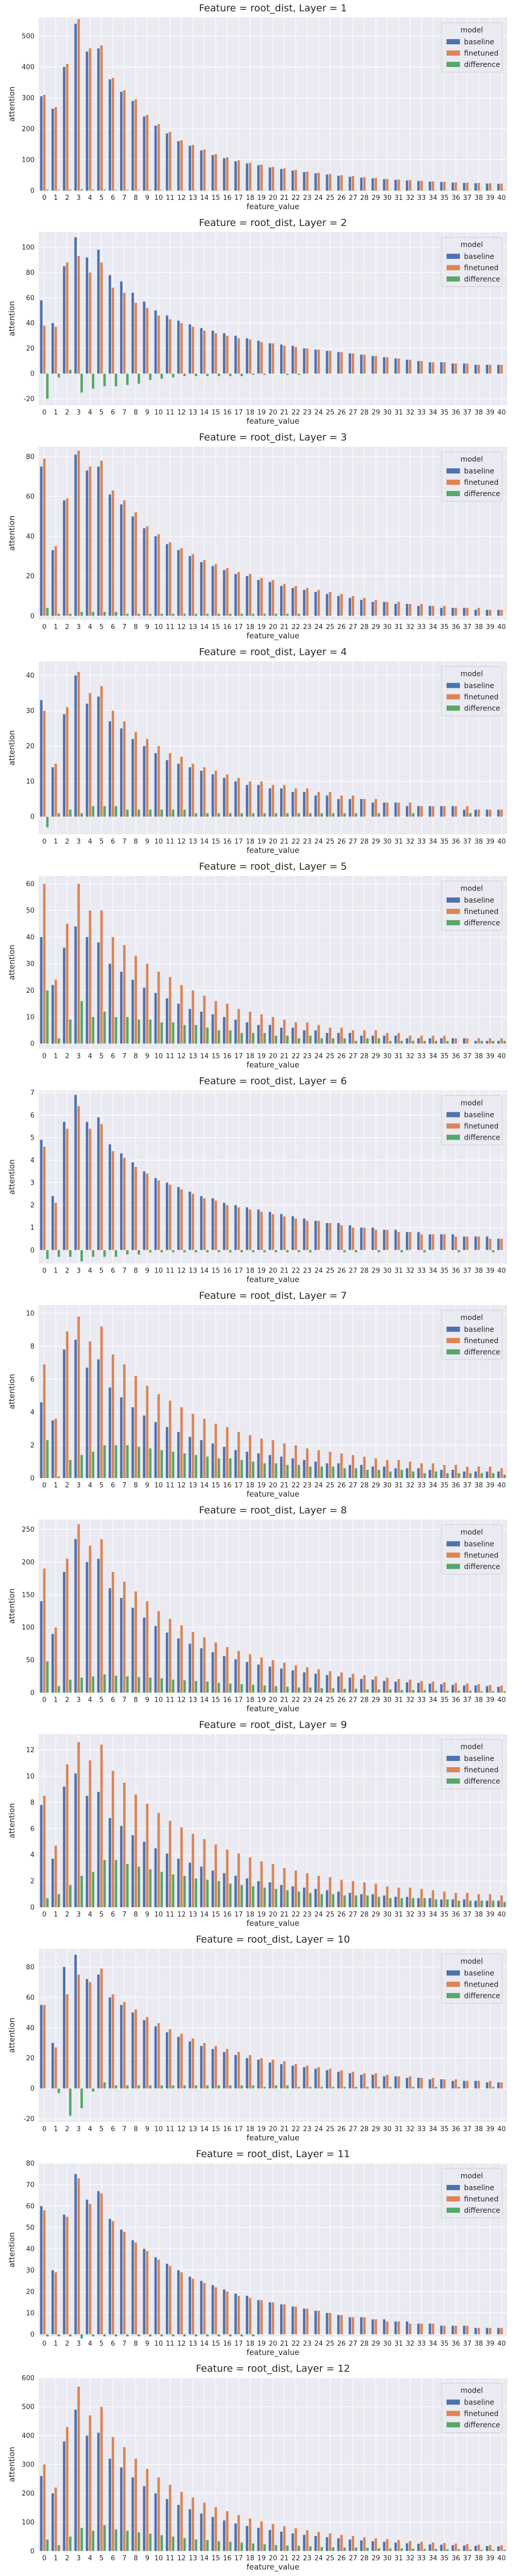 The height and width of the screenshot is (2576, 515). What do you see at coordinates (490, 1485) in the screenshot?
I see `x-tick-label: 39` at bounding box center [490, 1485].